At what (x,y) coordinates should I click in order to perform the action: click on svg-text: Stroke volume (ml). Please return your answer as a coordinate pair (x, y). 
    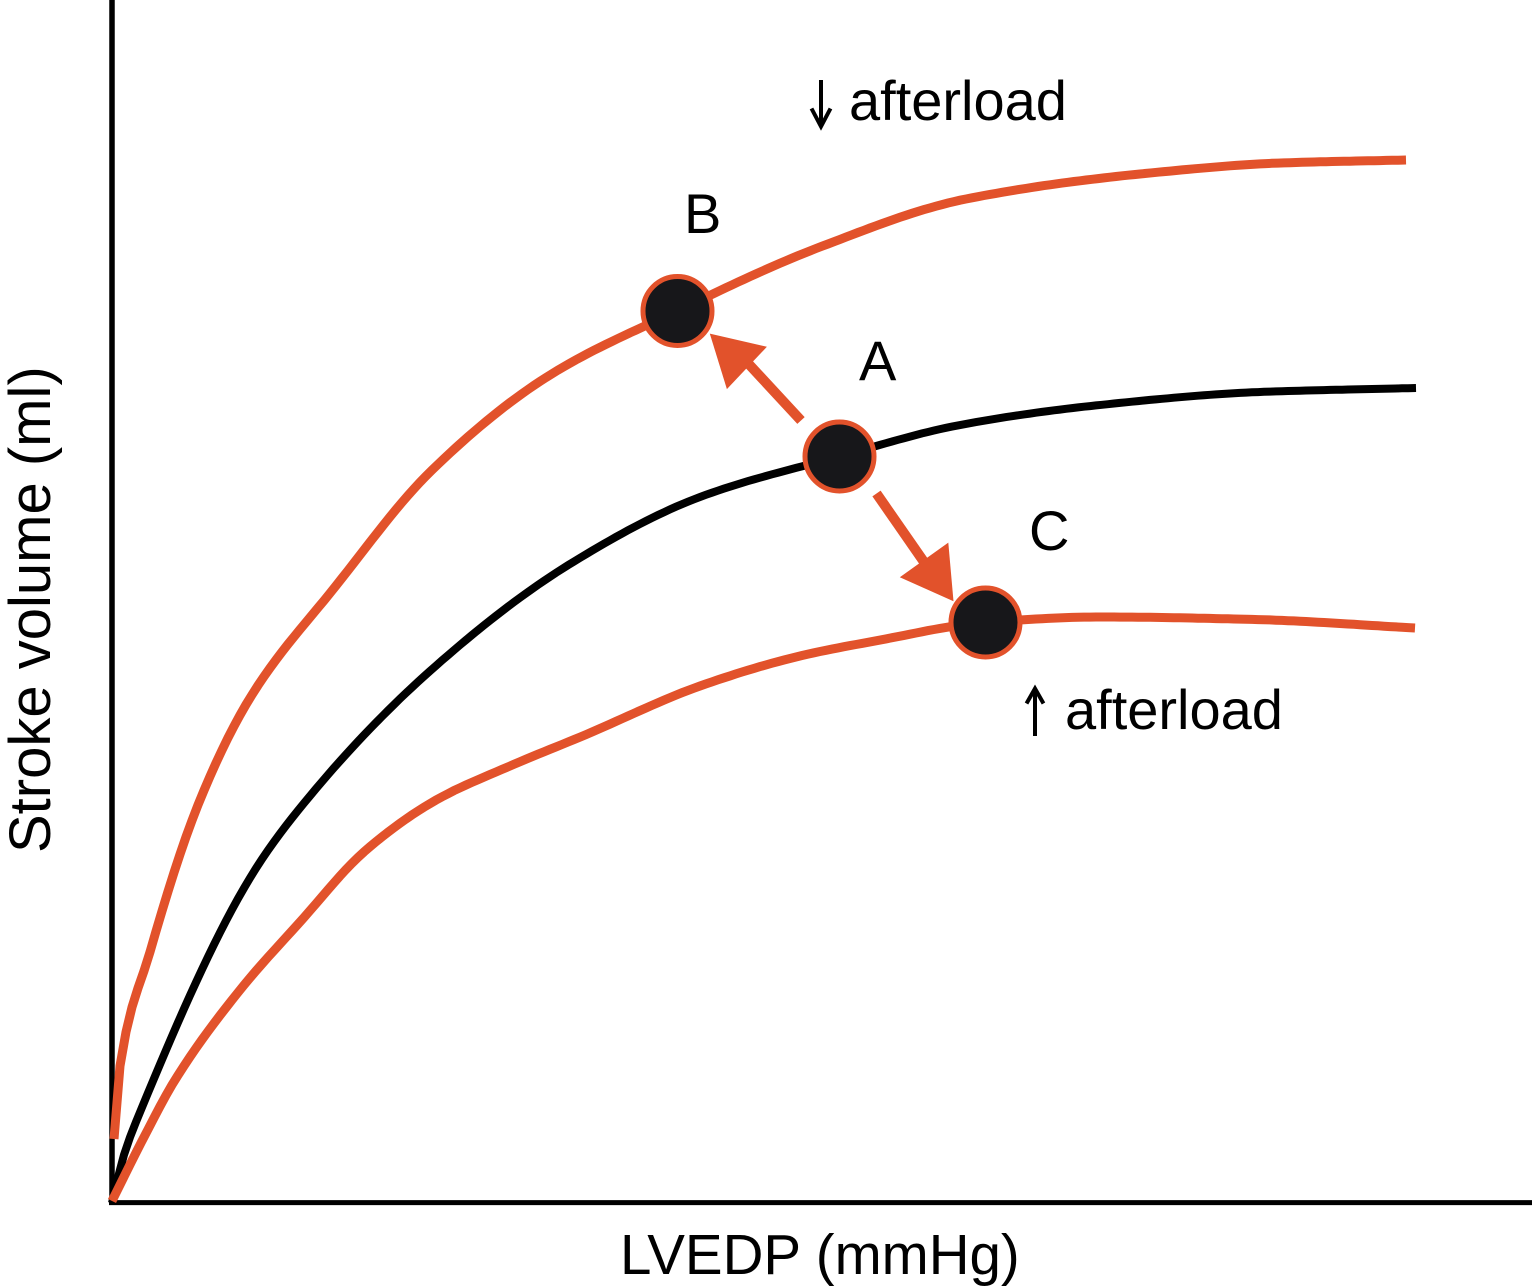
    Looking at the image, I should click on (31, 609).